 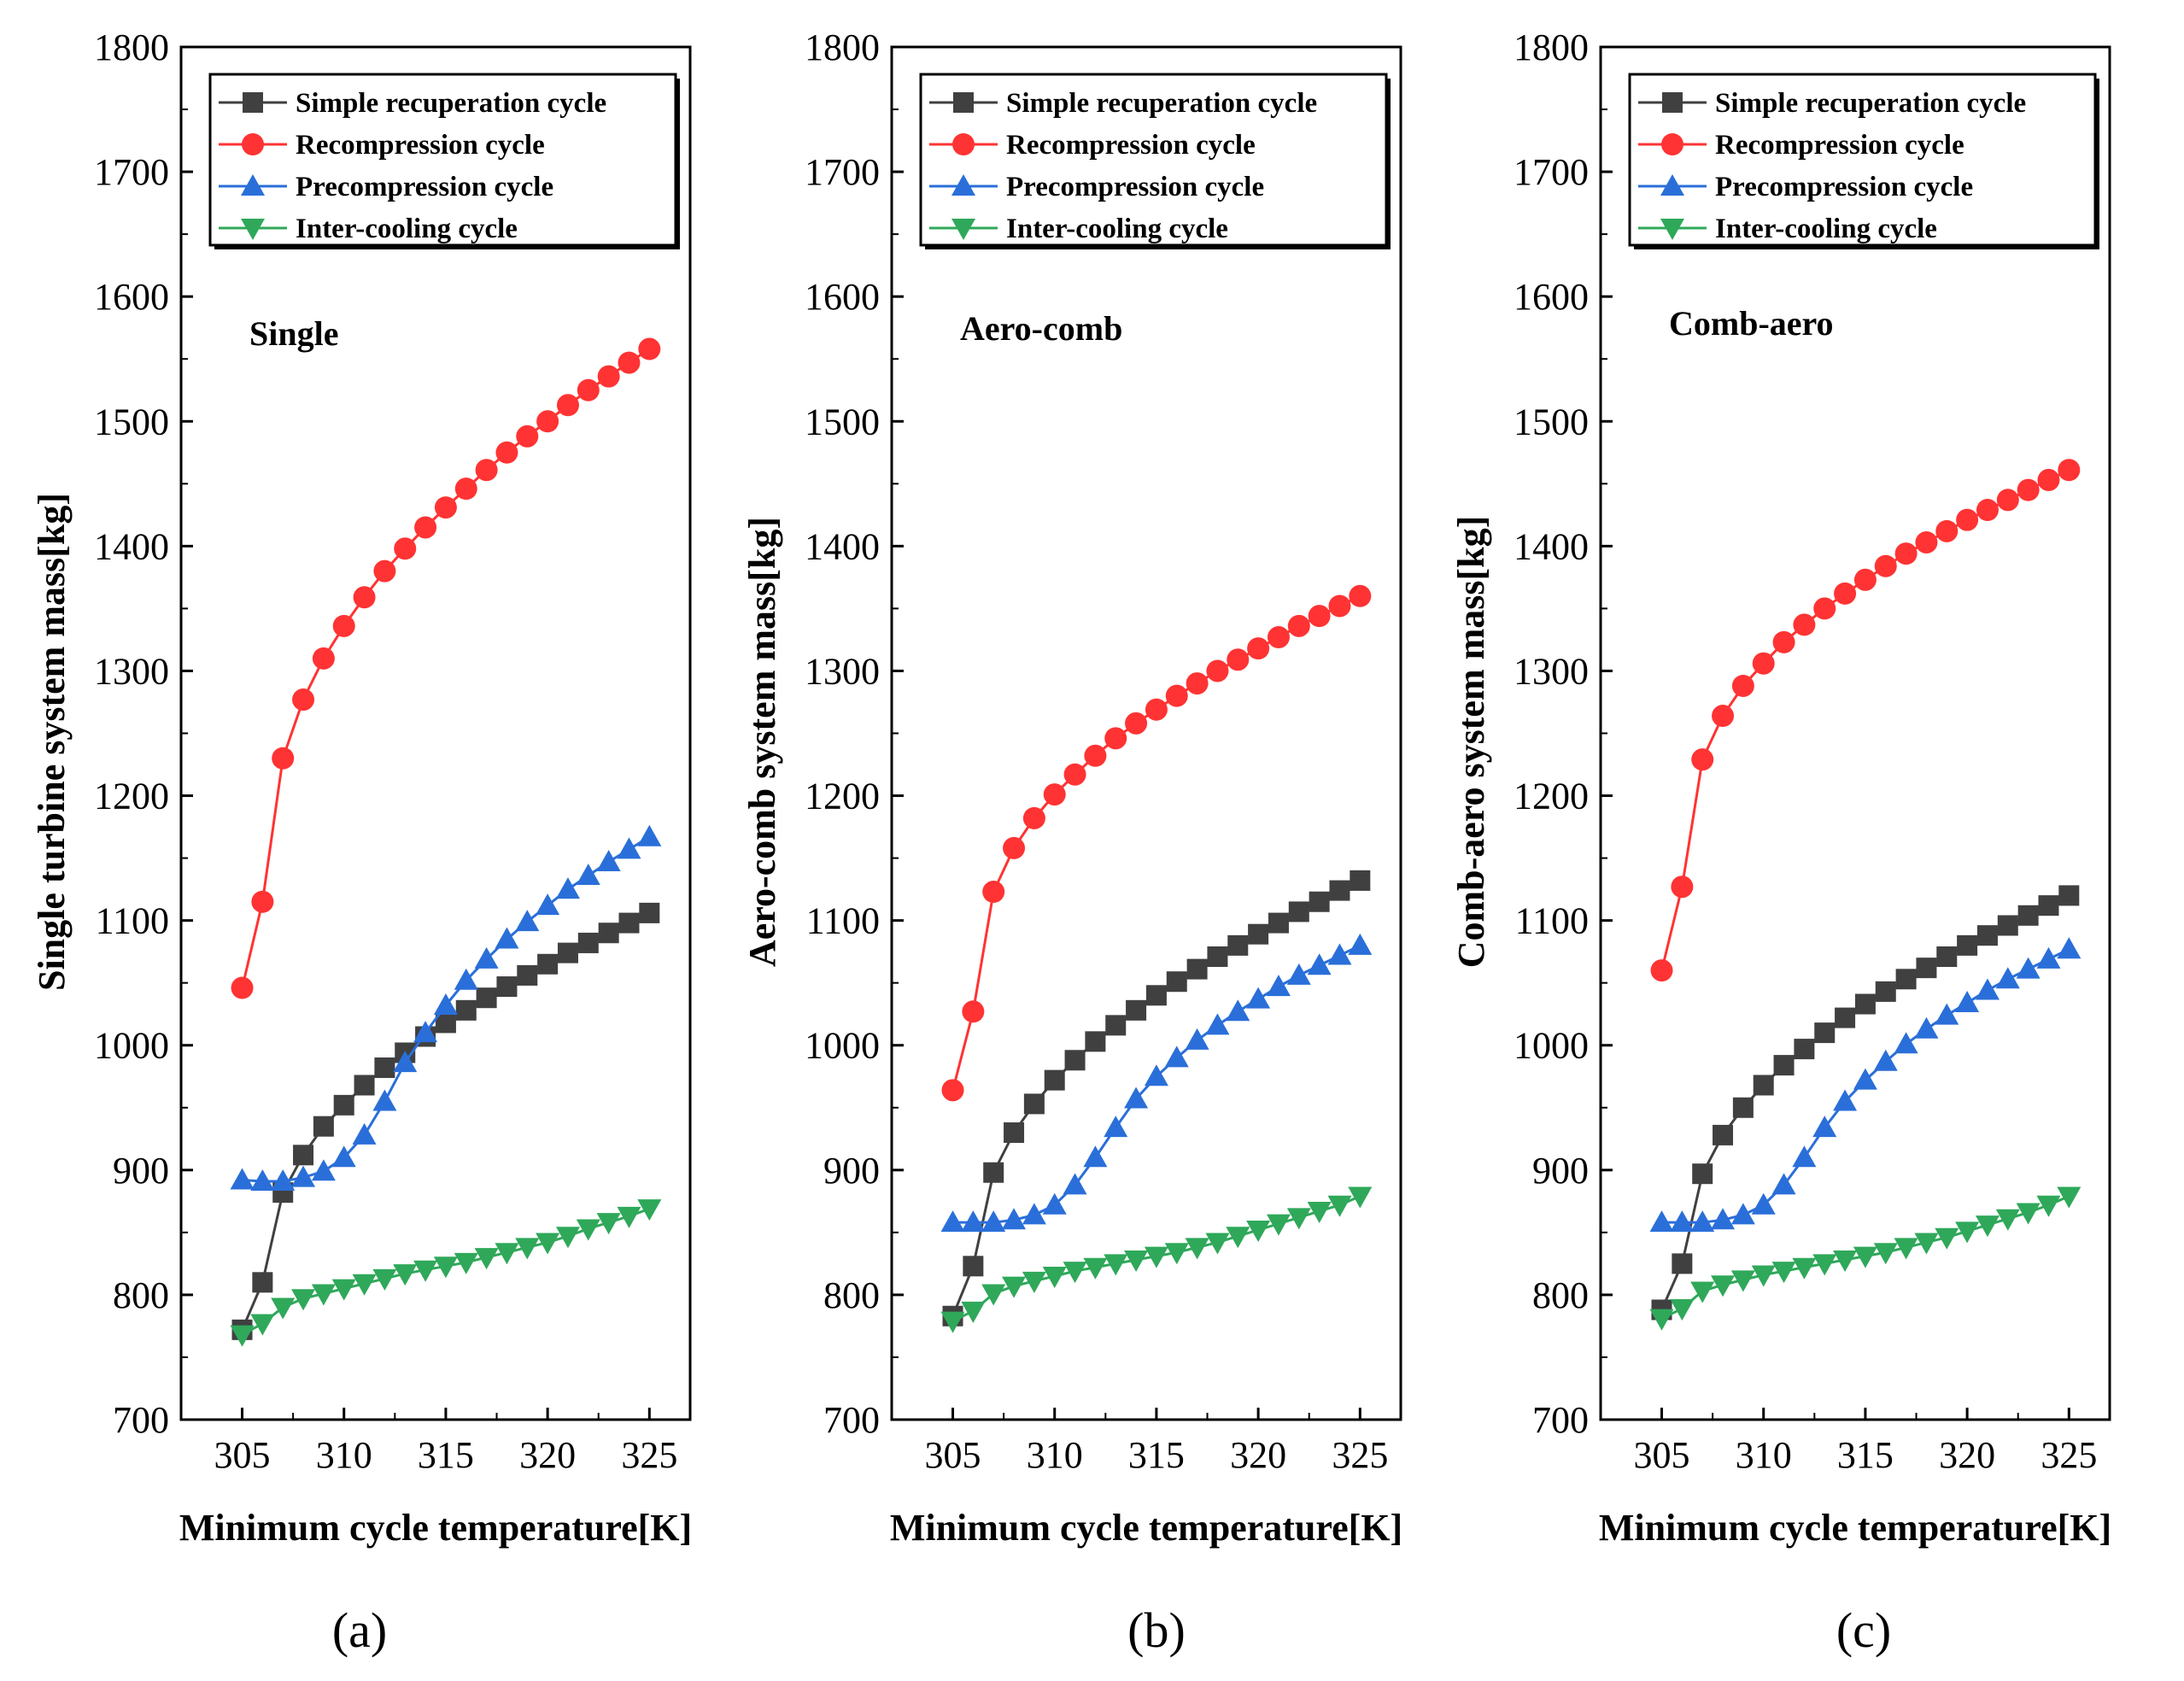 I want to click on y-tick-label: 800, so click(x=851, y=1295).